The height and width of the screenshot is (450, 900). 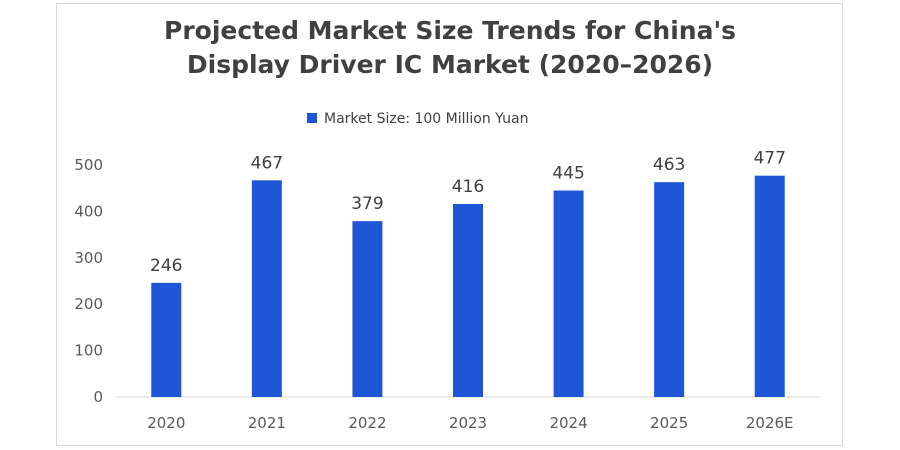 I want to click on y-axis-ticks: 0 100 200 300 400 500, so click(x=88, y=281).